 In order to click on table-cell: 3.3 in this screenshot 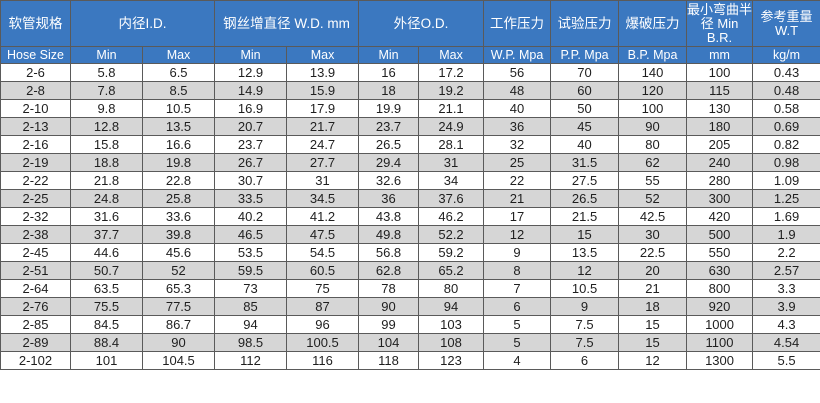, I will do `click(786, 288)`.